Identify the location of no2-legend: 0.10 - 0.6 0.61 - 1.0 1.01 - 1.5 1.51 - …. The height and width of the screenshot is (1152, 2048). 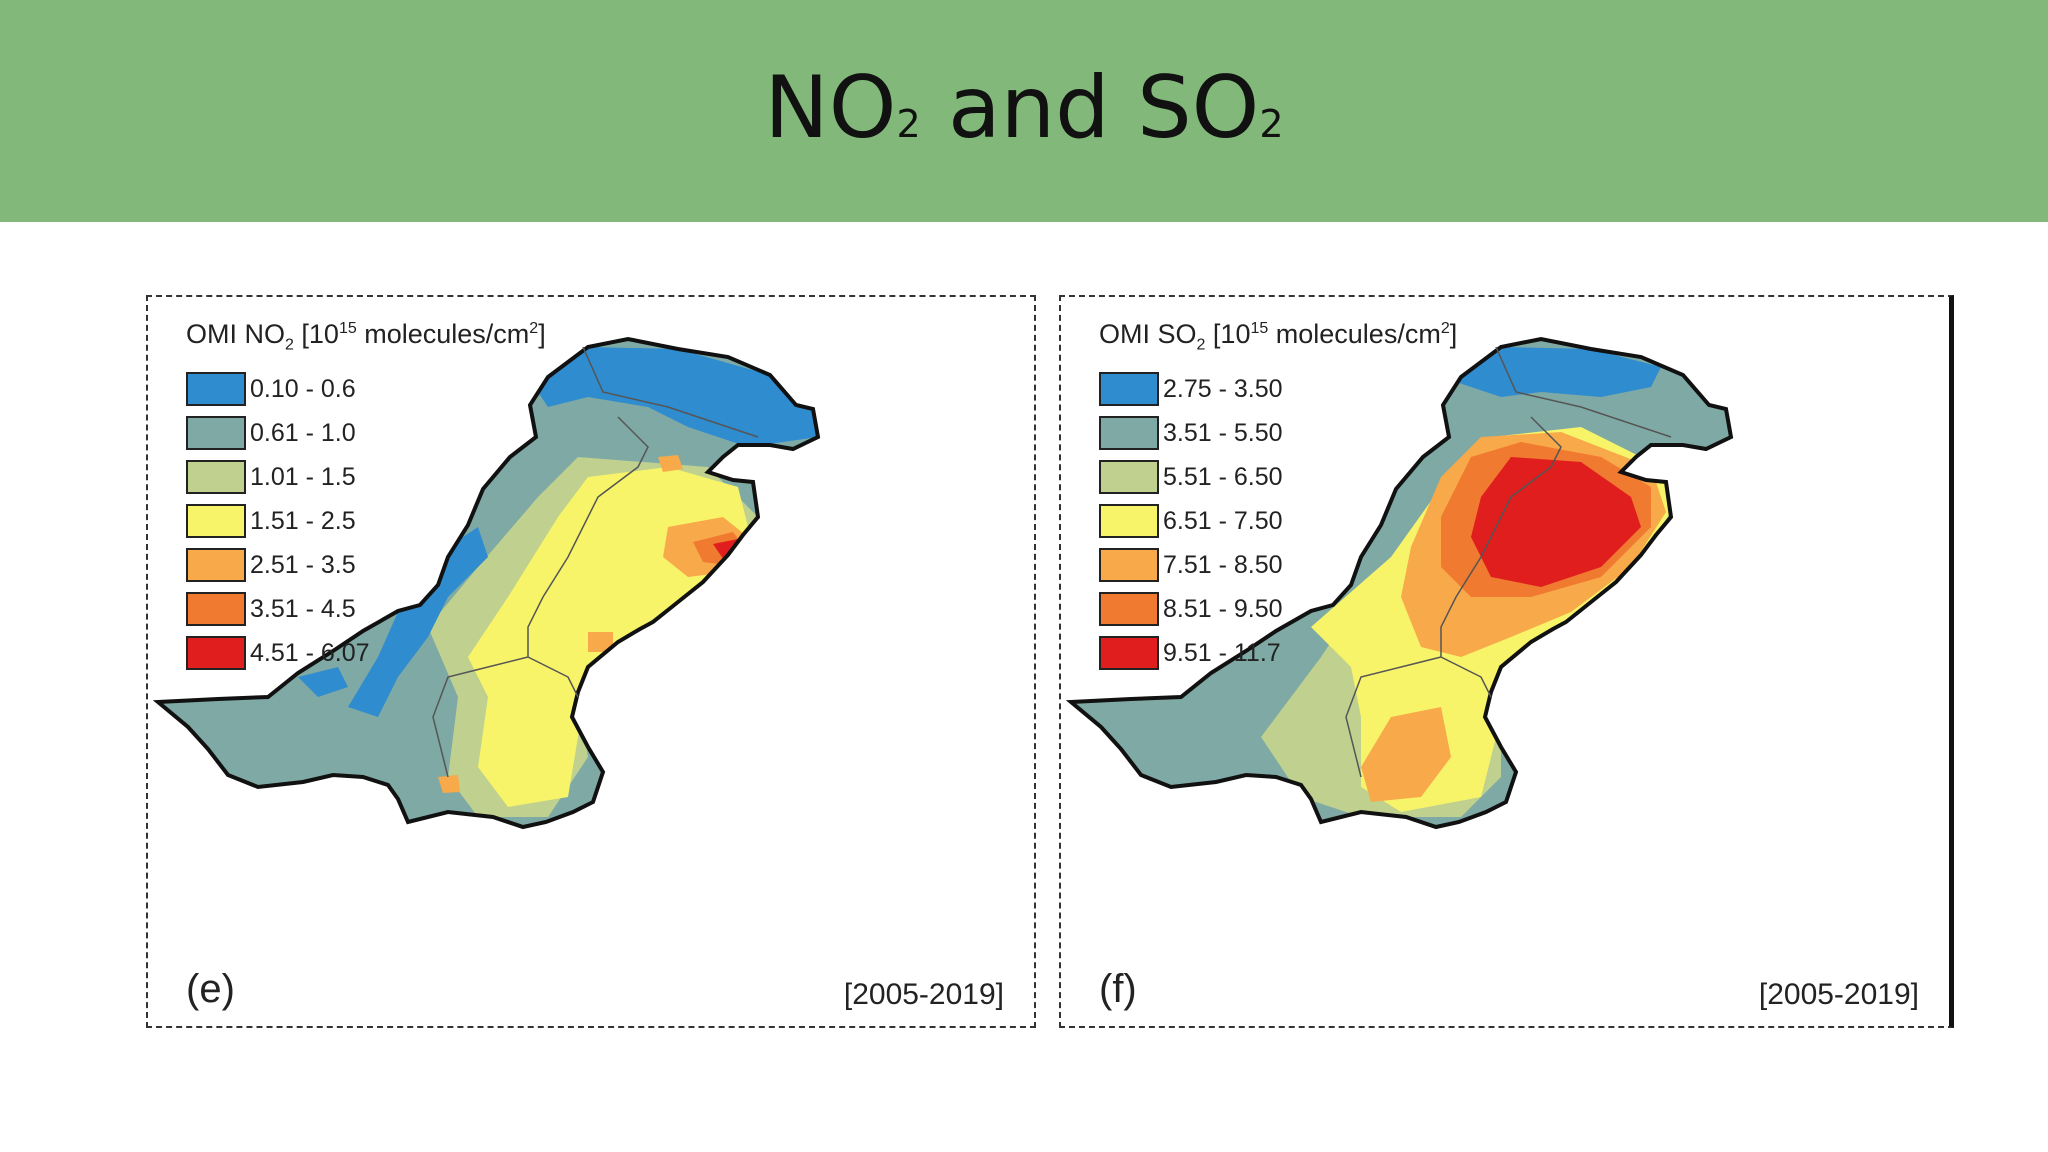
(278, 521).